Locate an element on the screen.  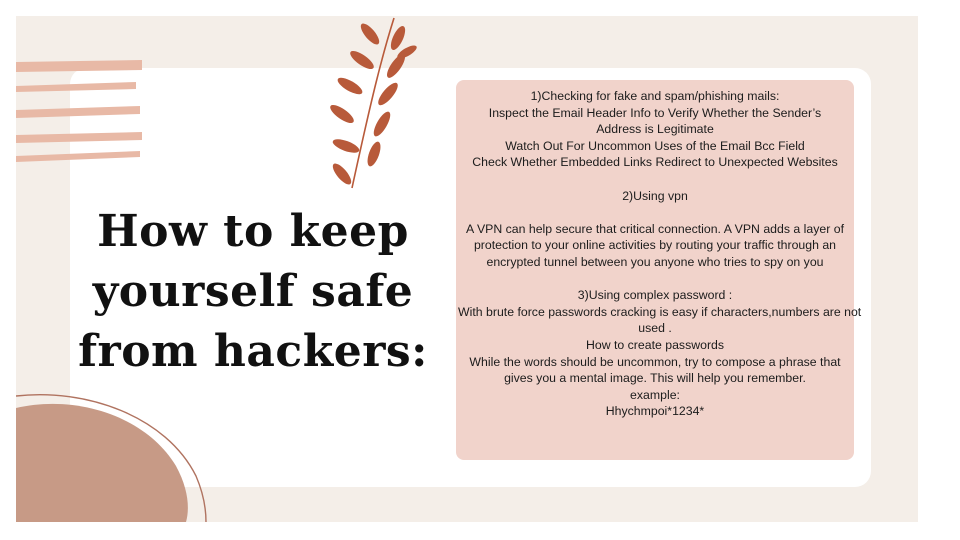
stripes-decoration is located at coordinates (79, 111).